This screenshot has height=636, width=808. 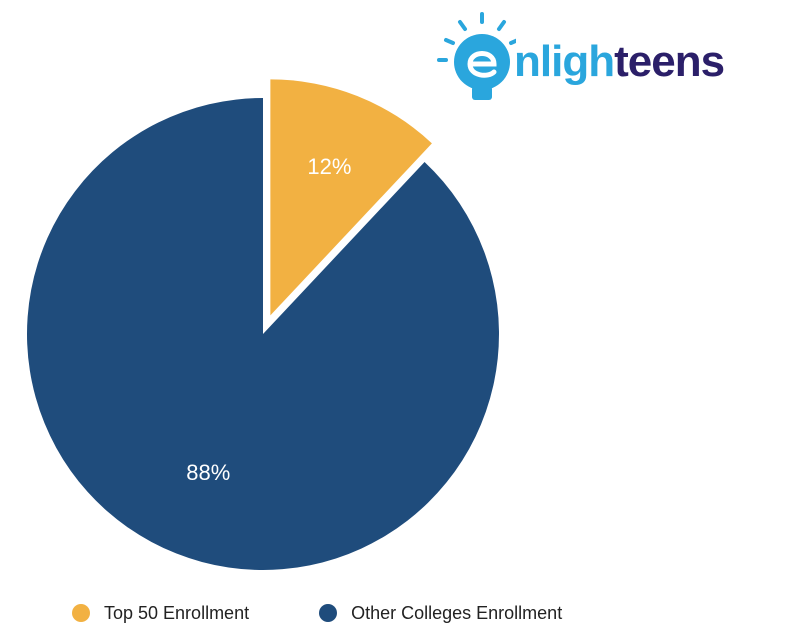 What do you see at coordinates (669, 61) in the screenshot?
I see `logo-text-part2: teens` at bounding box center [669, 61].